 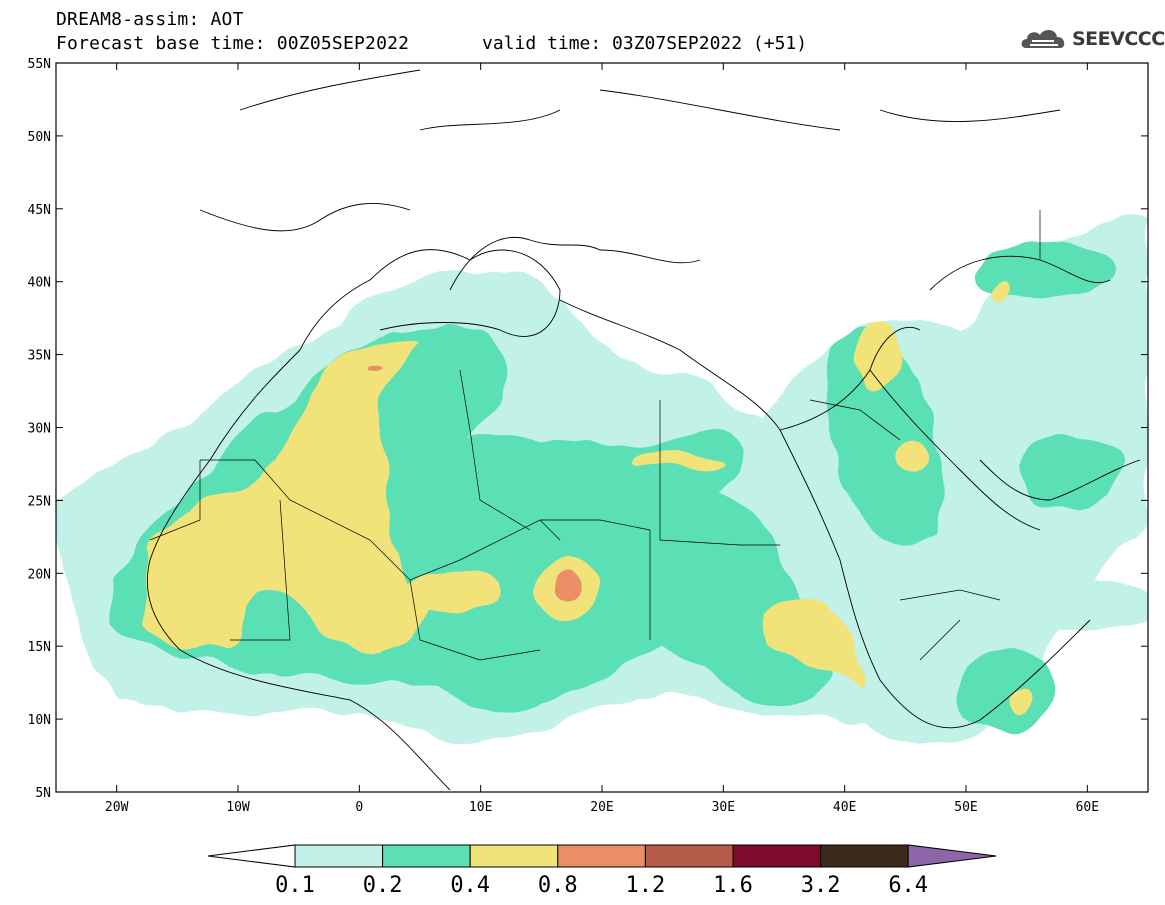 What do you see at coordinates (238, 807) in the screenshot?
I see `lon-tick-label: 10W` at bounding box center [238, 807].